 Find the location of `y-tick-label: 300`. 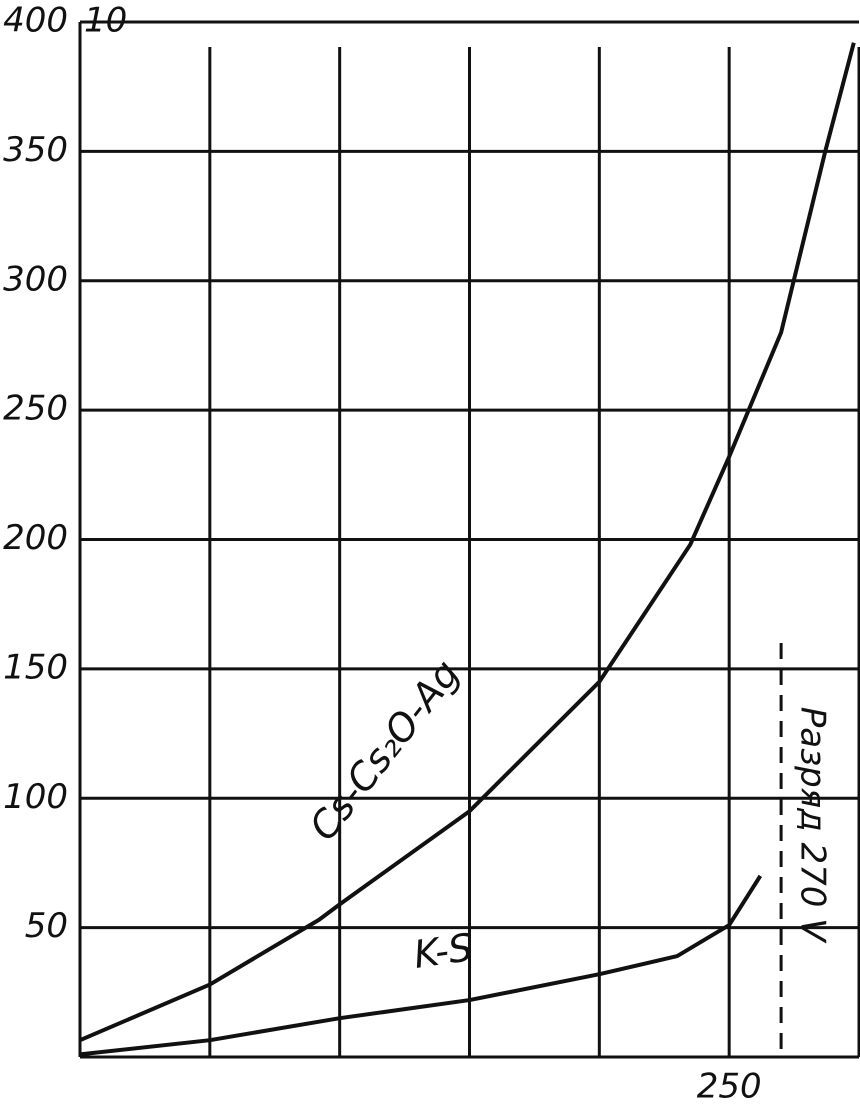

y-tick-label: 300 is located at coordinates (35, 279).